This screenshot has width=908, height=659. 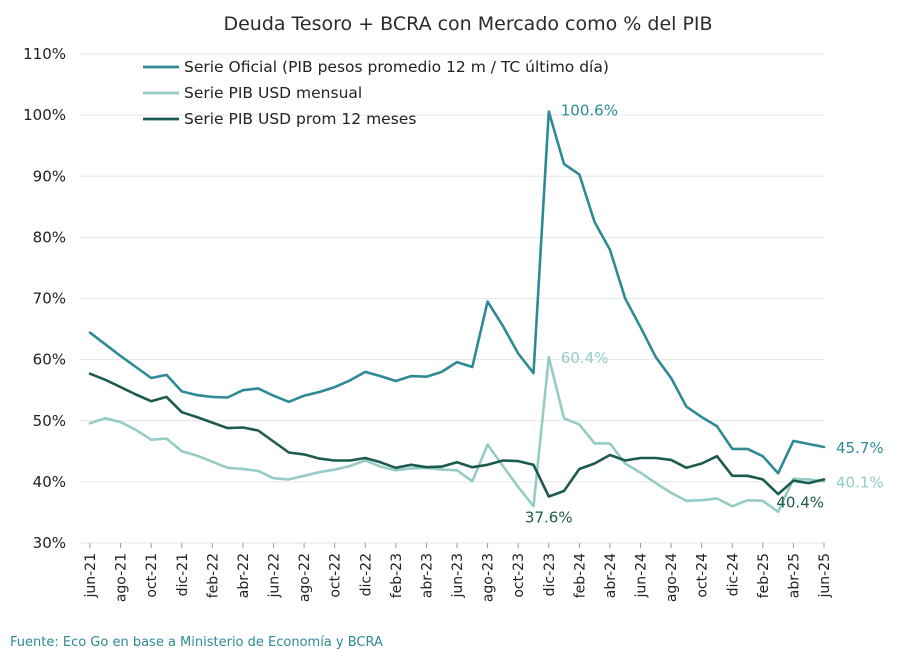 I want to click on x-tick-label: feb-25, so click(x=764, y=575).